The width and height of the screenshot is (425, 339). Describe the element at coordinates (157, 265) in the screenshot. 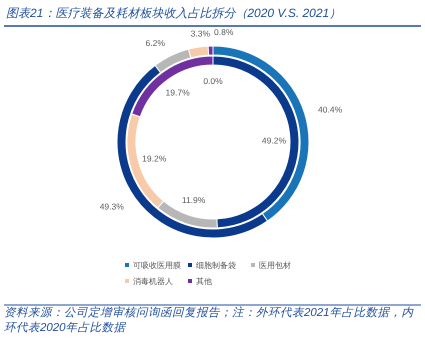

I see `legend-label: 可吸收医用膜` at that location.